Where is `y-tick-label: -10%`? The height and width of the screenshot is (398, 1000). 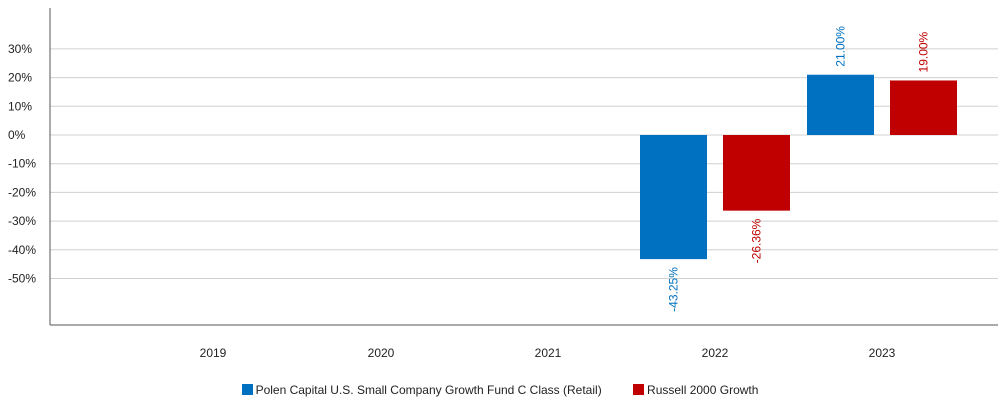 y-tick-label: -10% is located at coordinates (22, 164).